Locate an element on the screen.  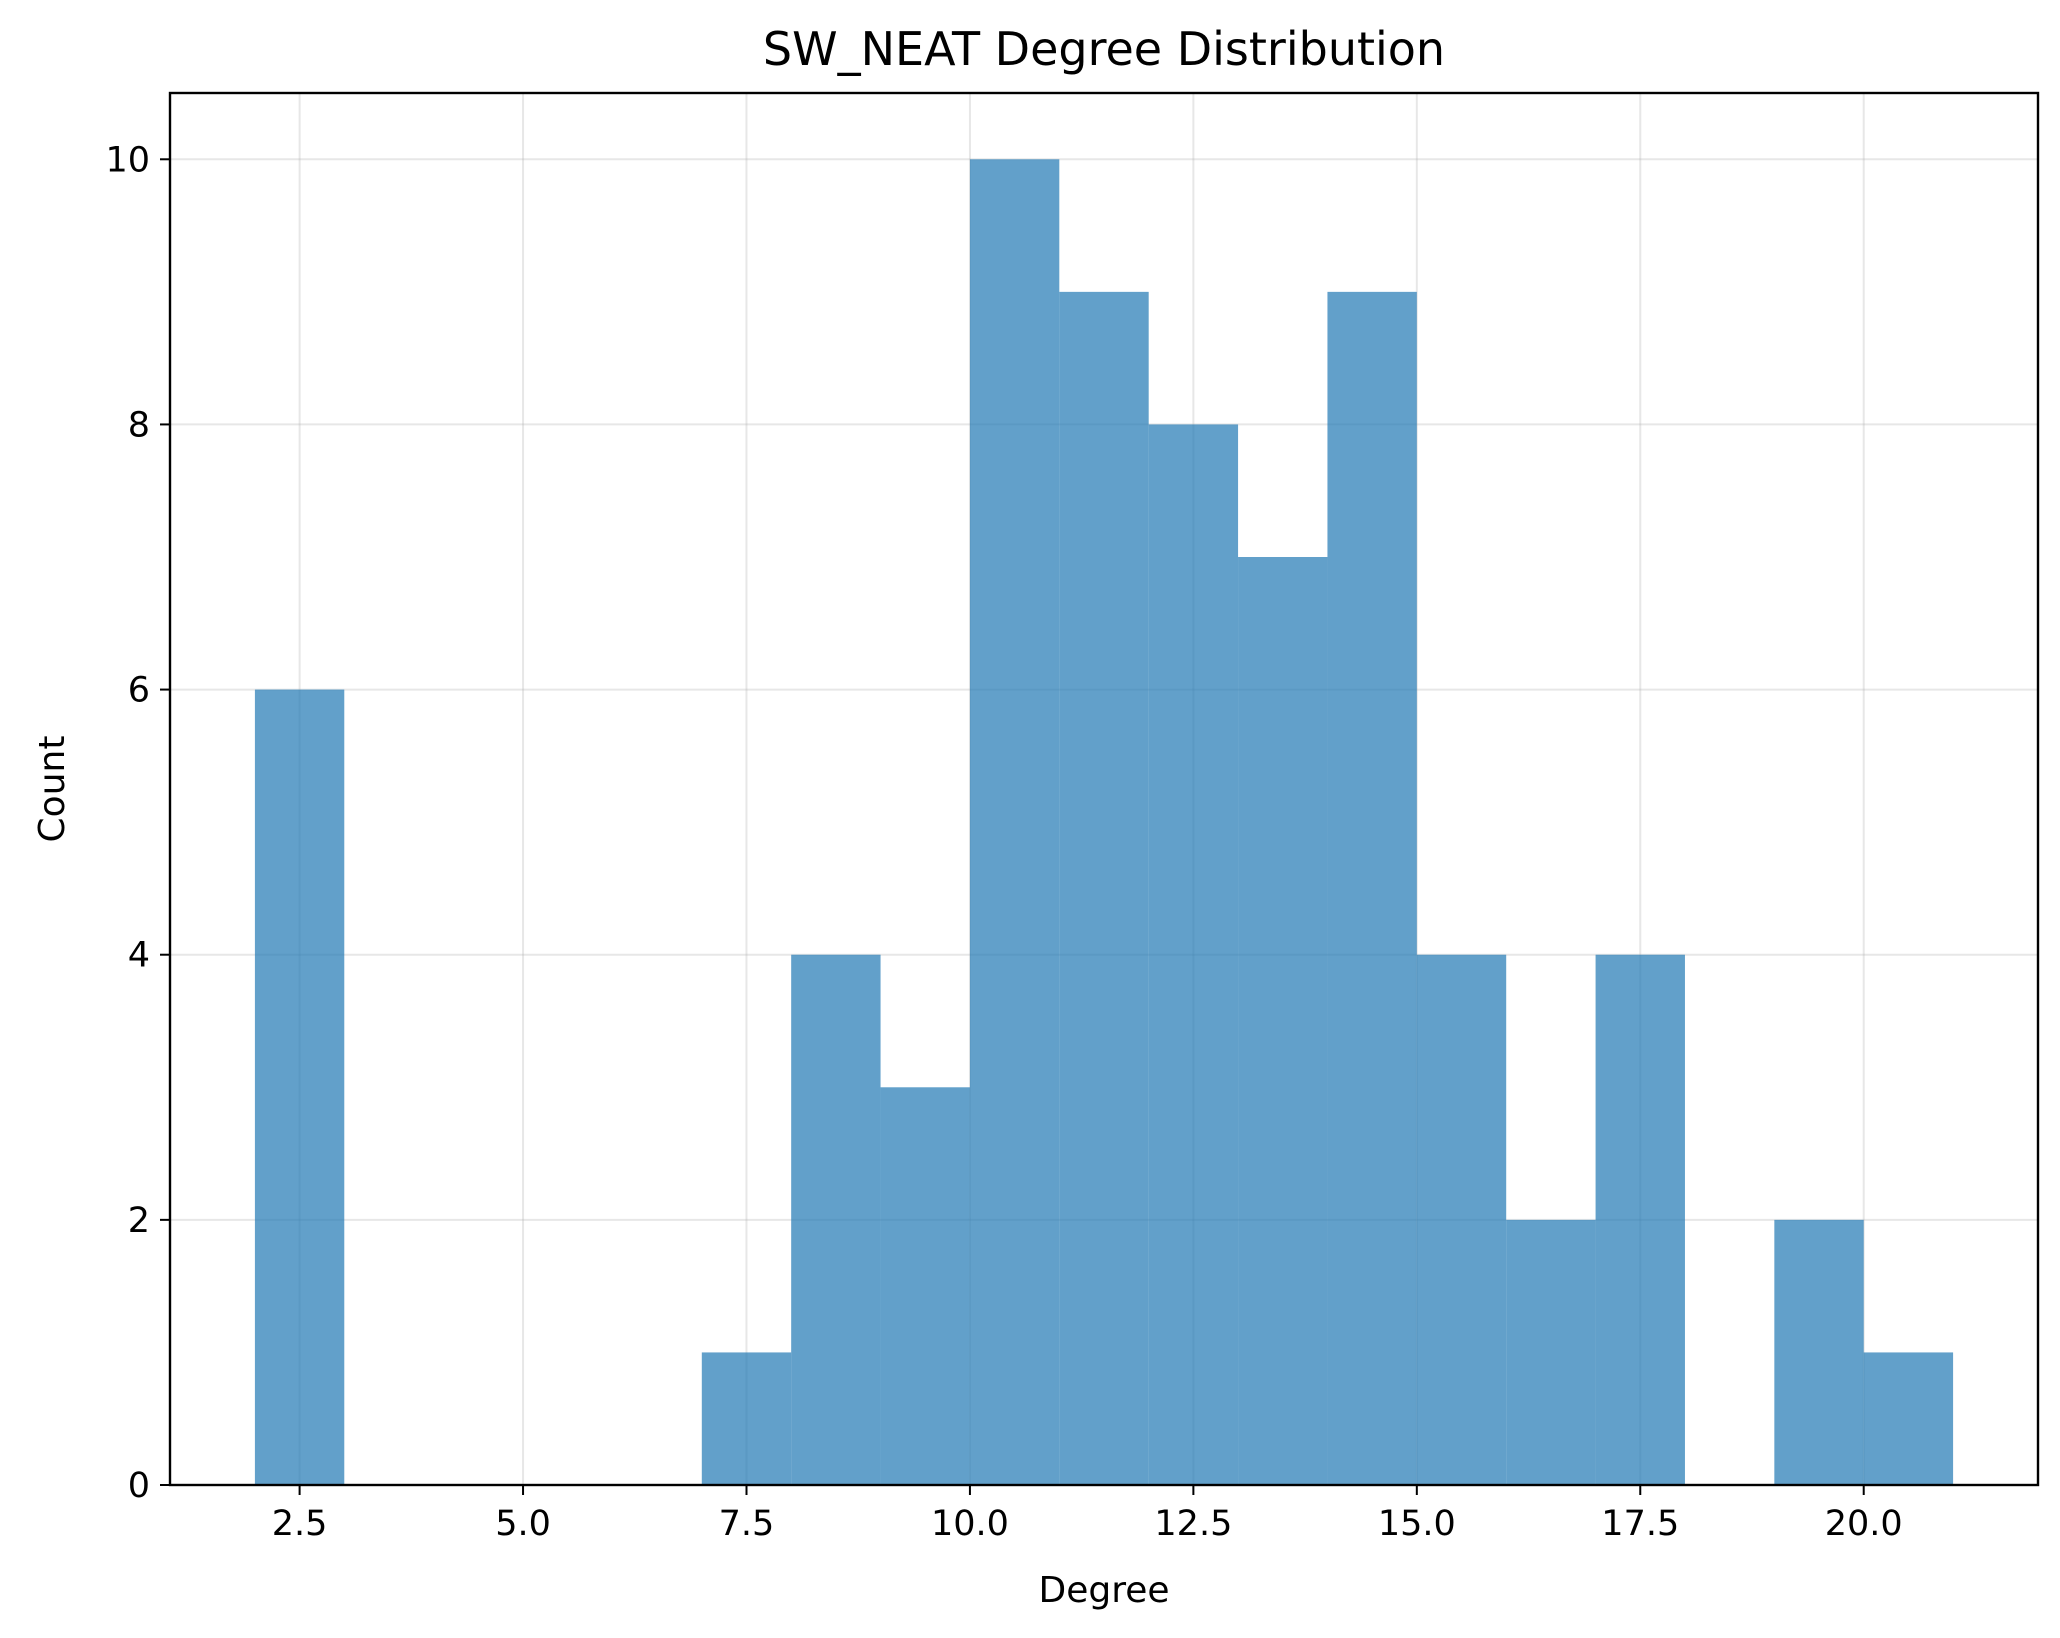
y-tick-label: 4 is located at coordinates (139, 956).